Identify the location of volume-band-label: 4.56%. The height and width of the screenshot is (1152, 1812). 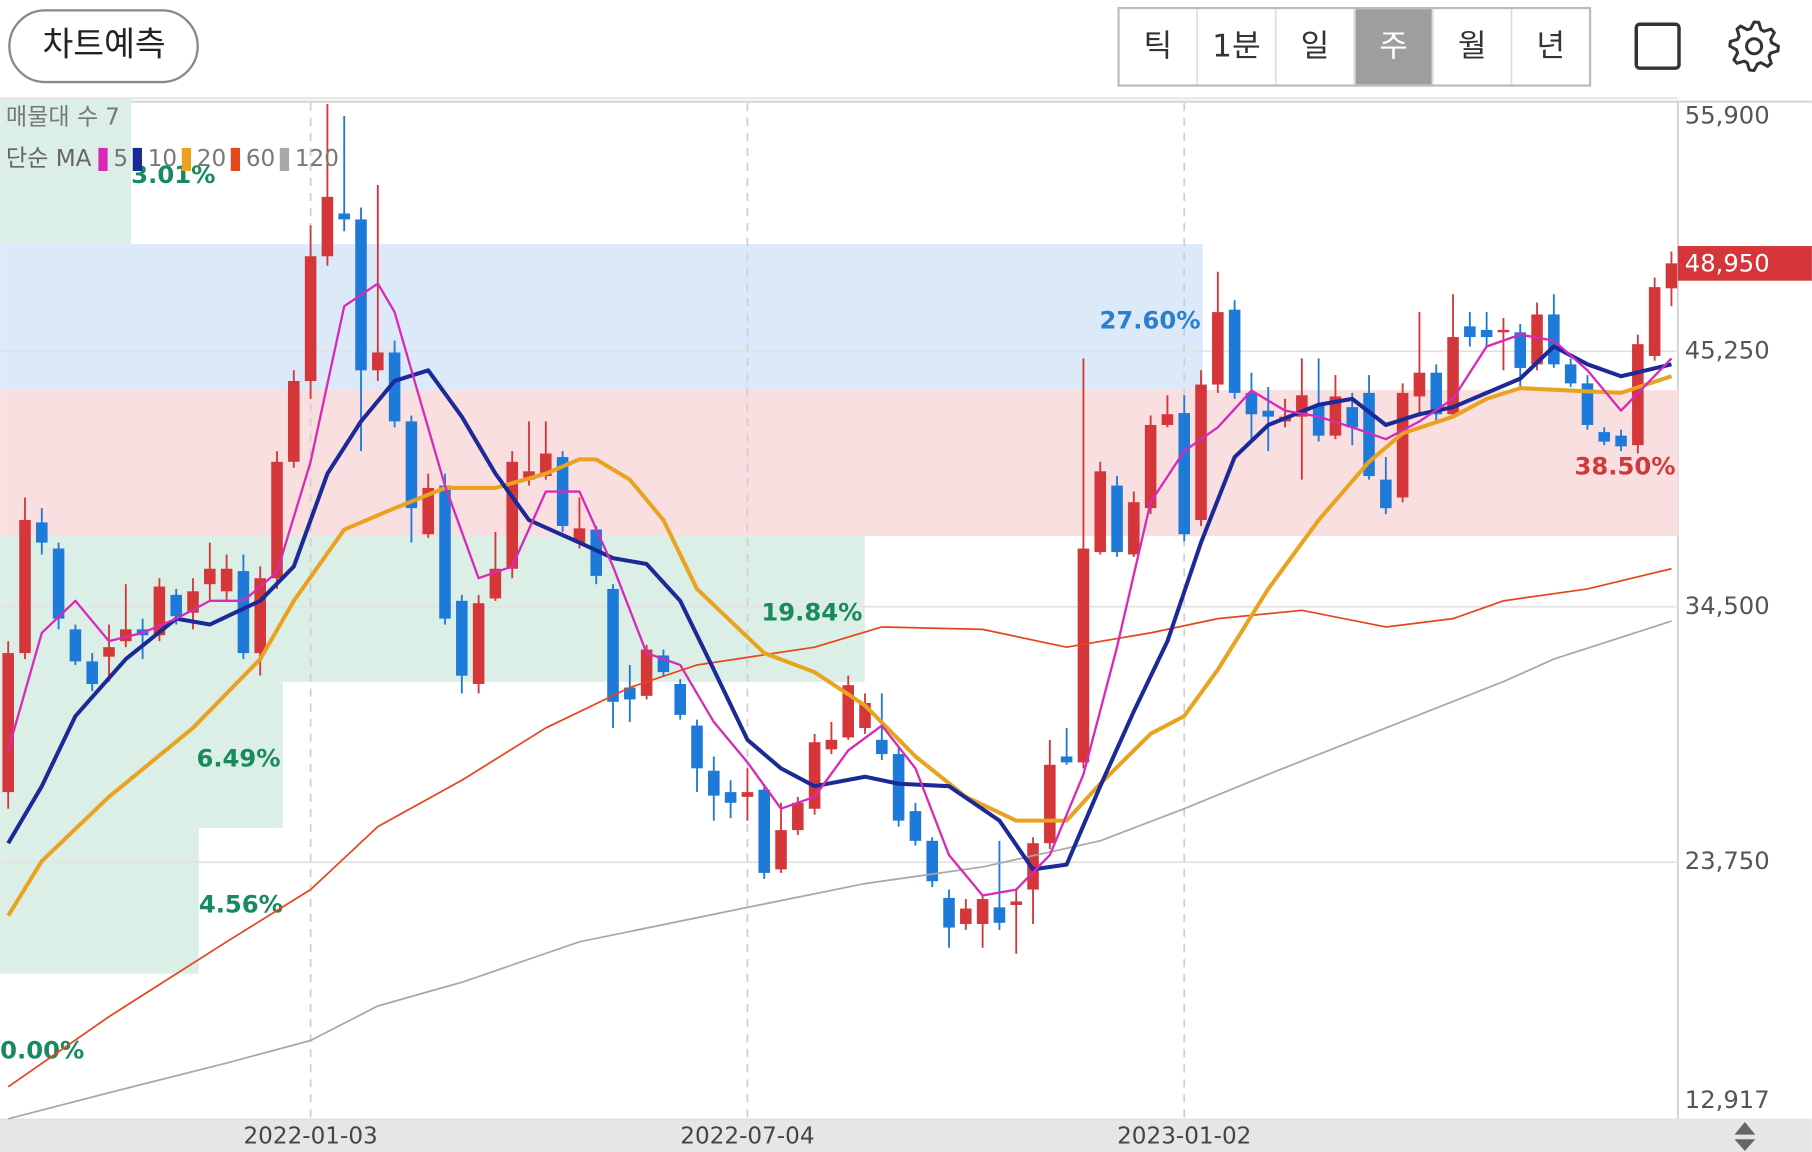
(241, 903).